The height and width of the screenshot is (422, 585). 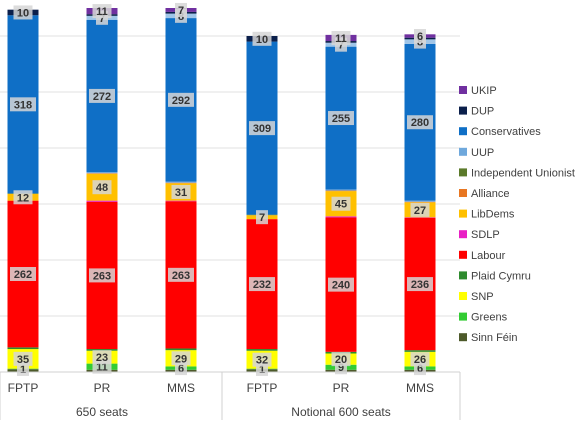 What do you see at coordinates (488, 256) in the screenshot?
I see `legend-label: Labour` at bounding box center [488, 256].